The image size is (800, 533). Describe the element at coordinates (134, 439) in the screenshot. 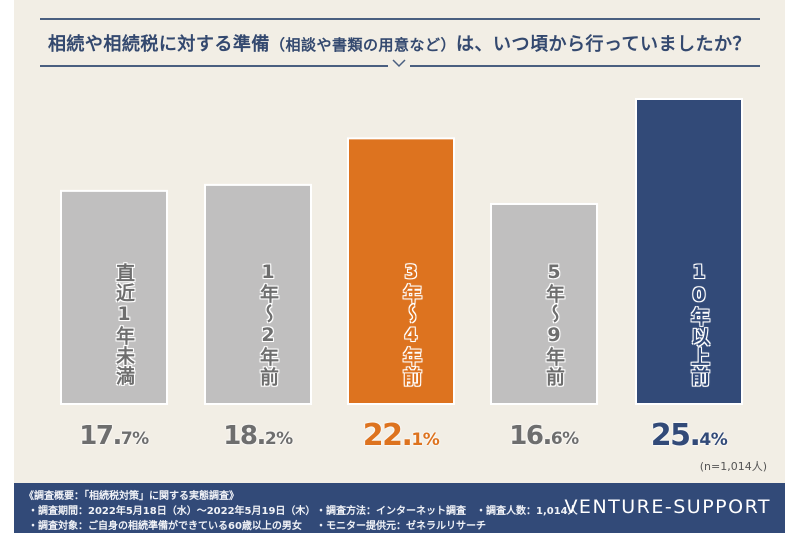

I see `value-decimal: 7%` at that location.